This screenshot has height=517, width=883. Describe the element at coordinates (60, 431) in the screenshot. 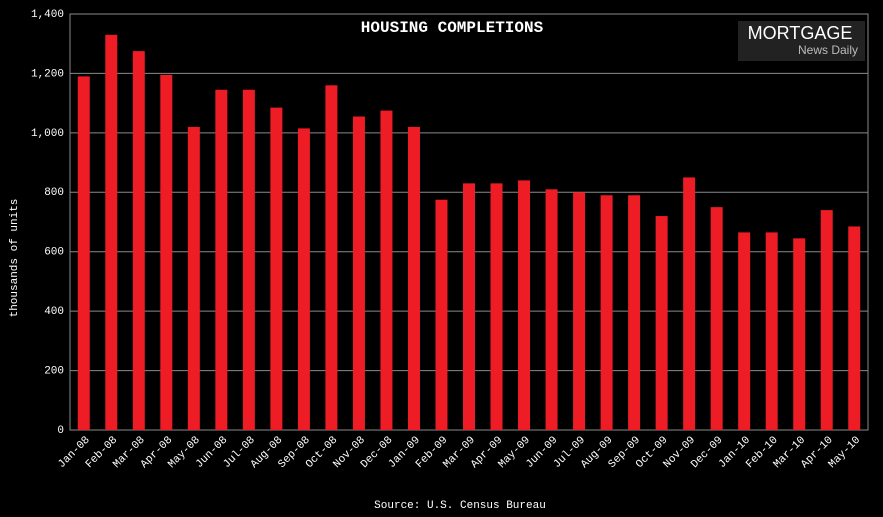

I see `y-tick-label: 0` at that location.